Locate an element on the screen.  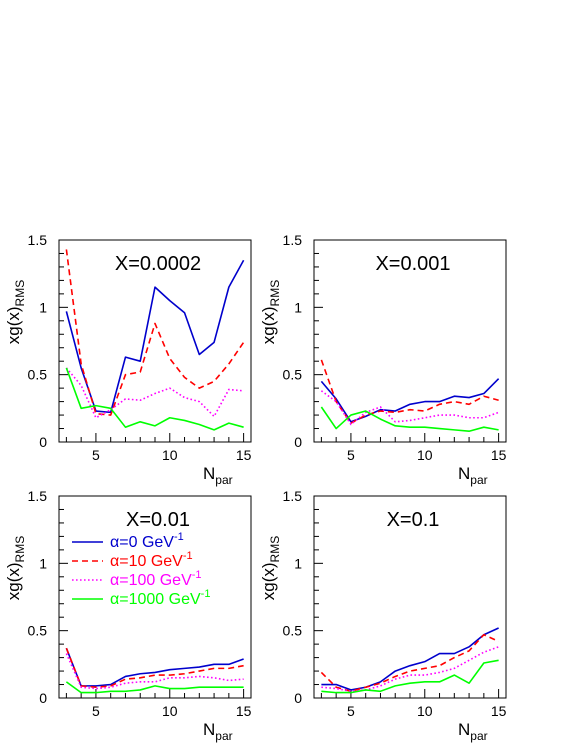
legend-entry: α=0 GeV-1 is located at coordinates (147, 541).